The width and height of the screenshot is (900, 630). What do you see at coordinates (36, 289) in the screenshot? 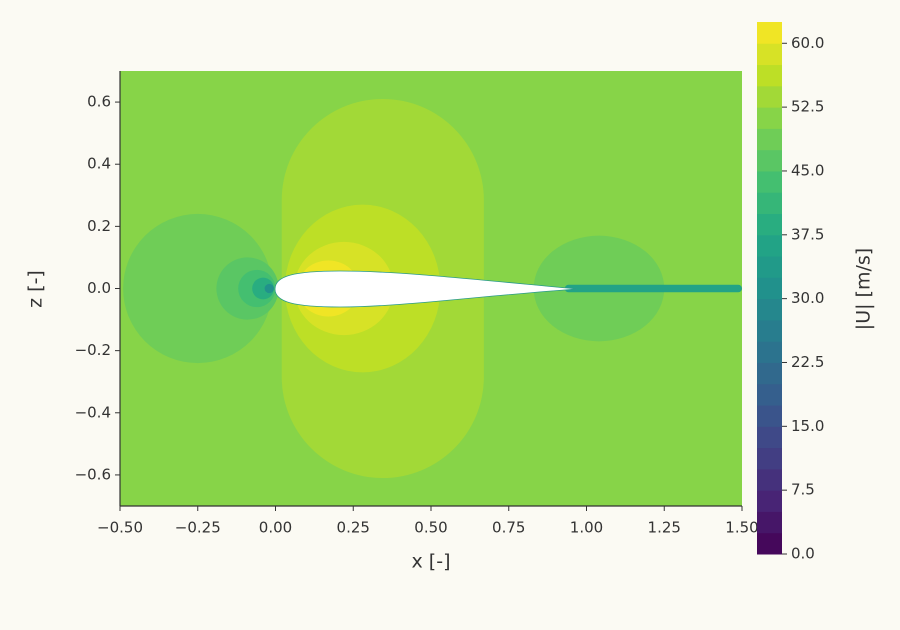
I see `y-axis-label: z [-]` at bounding box center [36, 289].